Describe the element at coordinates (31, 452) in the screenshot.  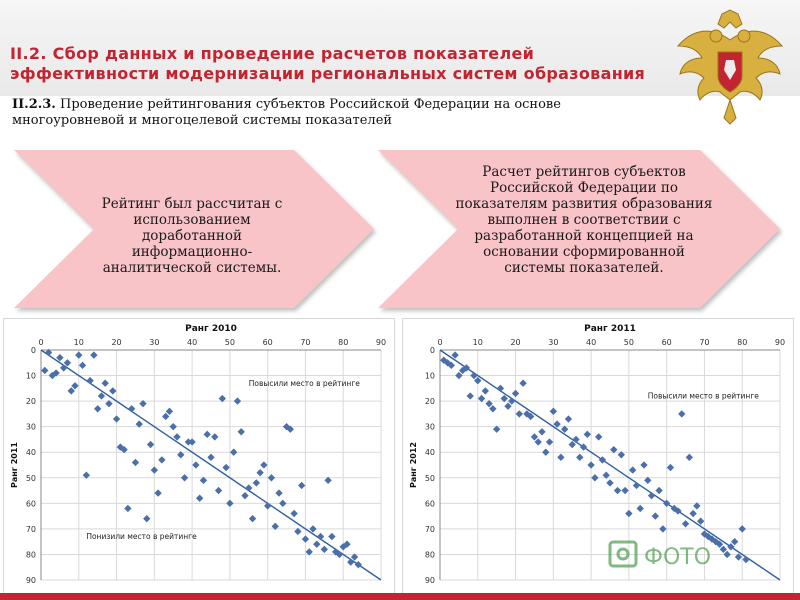
I see `y-tick-label: 40` at that location.